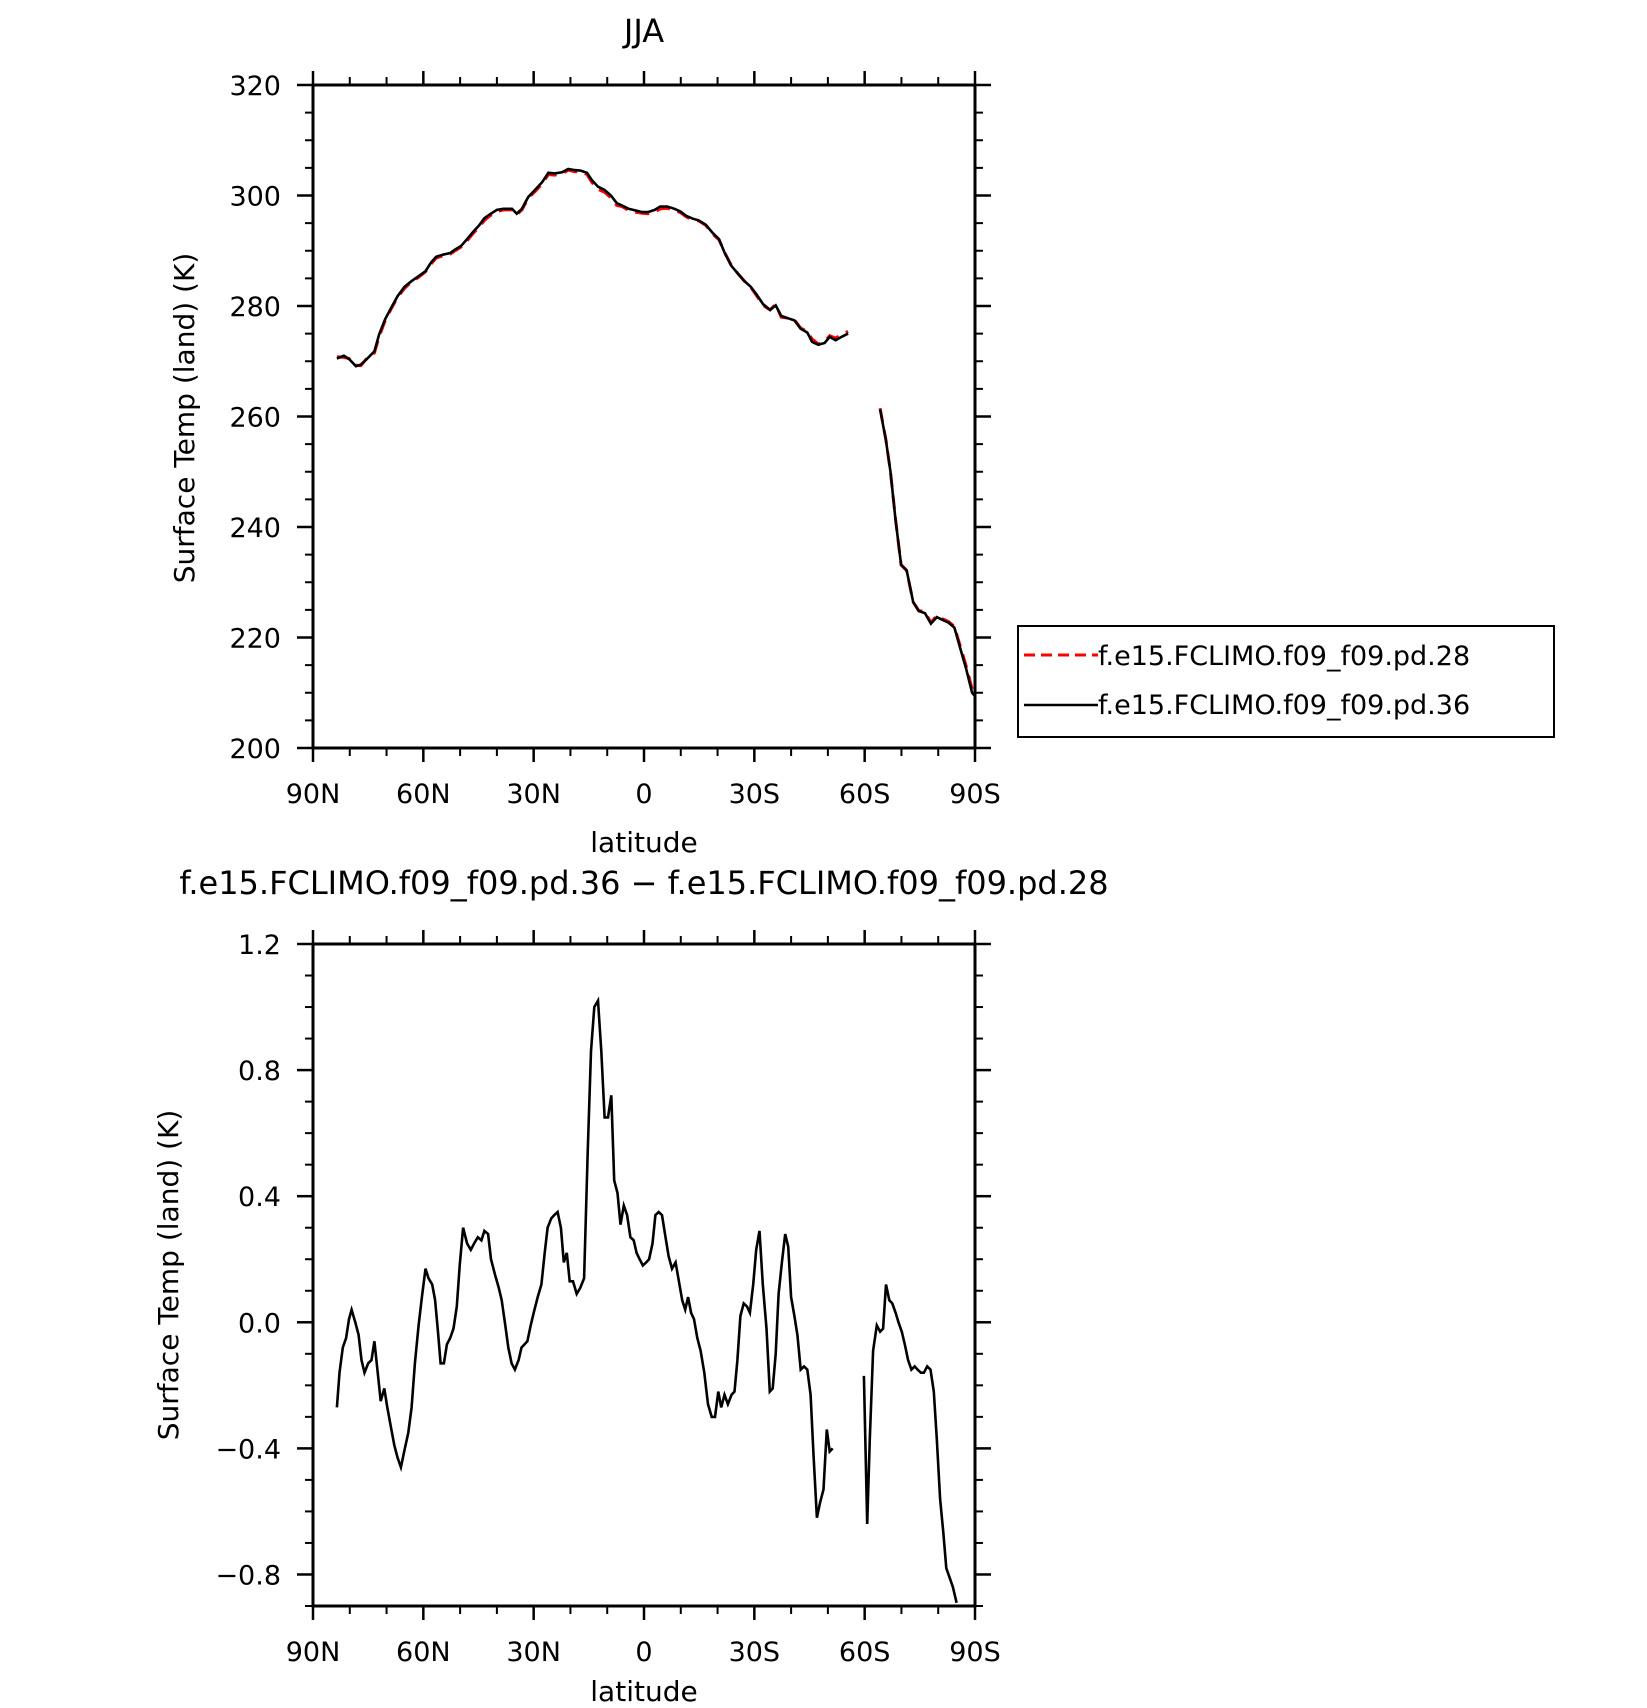  I want to click on difference-line-segment-antarctic, so click(910, 1444).